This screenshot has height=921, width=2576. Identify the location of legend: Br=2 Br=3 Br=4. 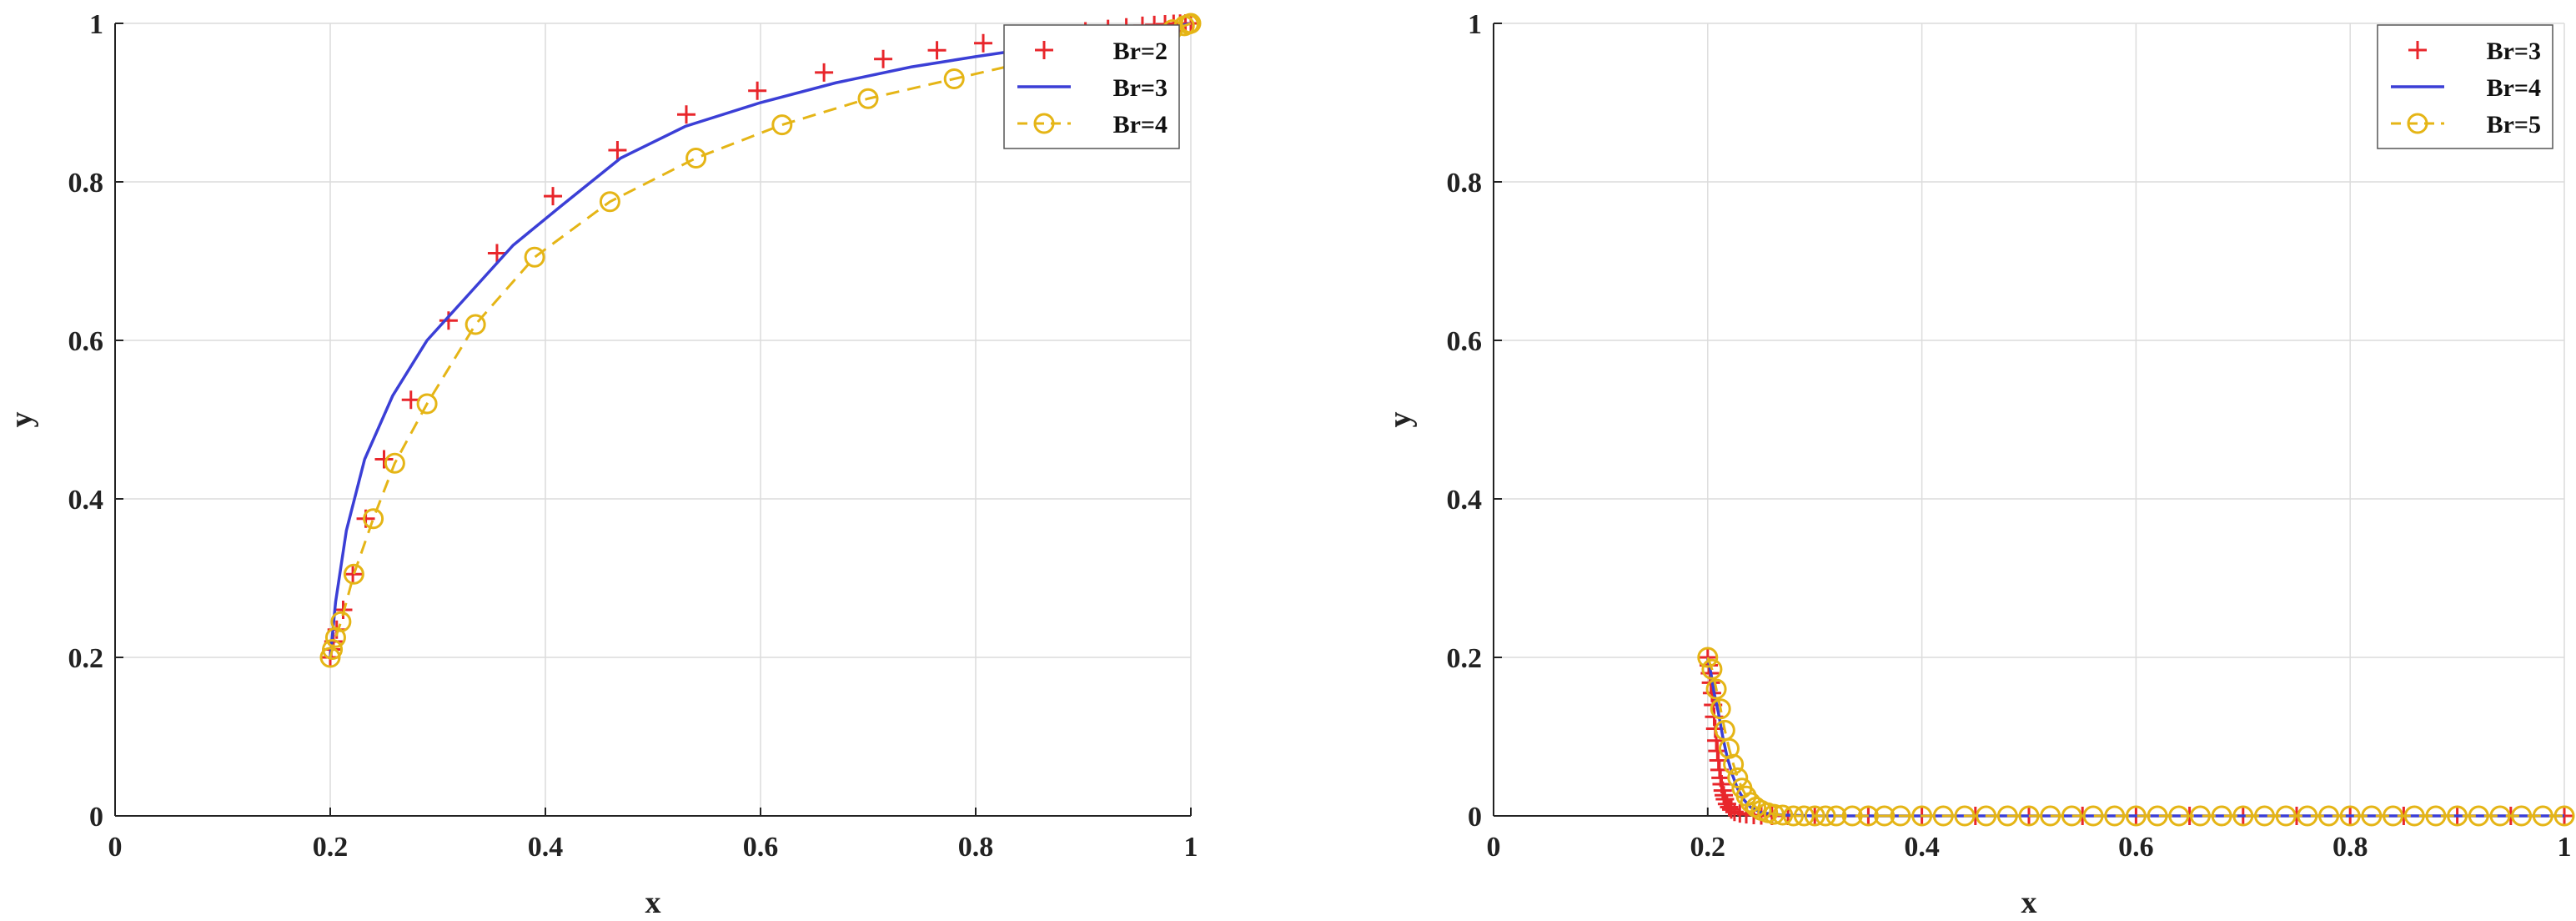
(1091, 87).